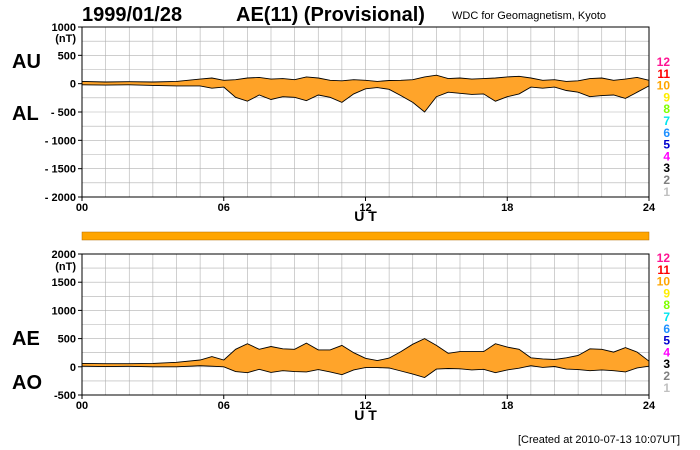 This screenshot has height=450, width=700. What do you see at coordinates (25, 114) in the screenshot?
I see `al-label: AL` at bounding box center [25, 114].